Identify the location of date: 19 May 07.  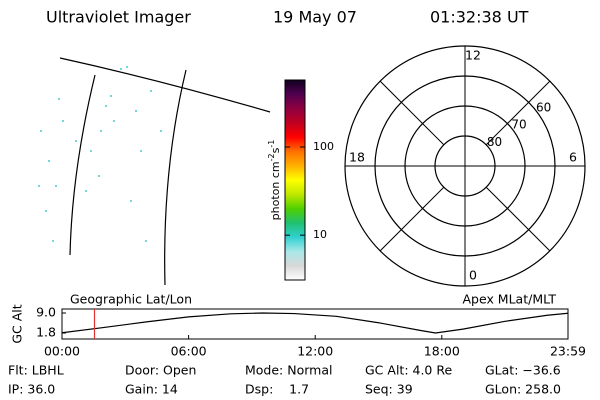
(315, 17).